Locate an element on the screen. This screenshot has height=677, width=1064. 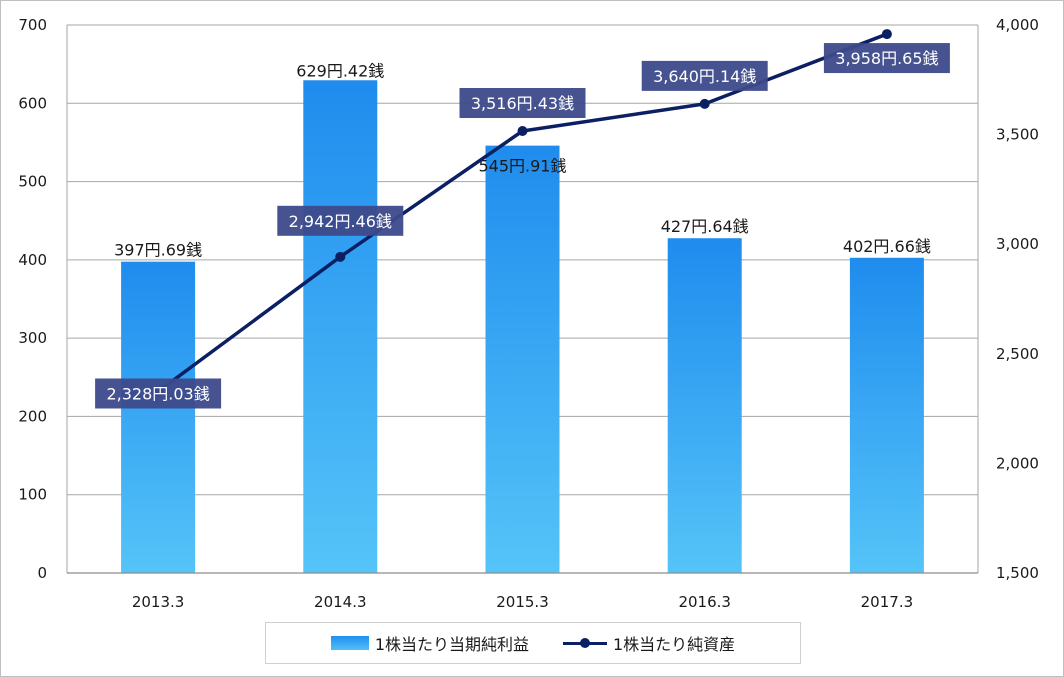
left-tick-label: 200 is located at coordinates (32, 416).